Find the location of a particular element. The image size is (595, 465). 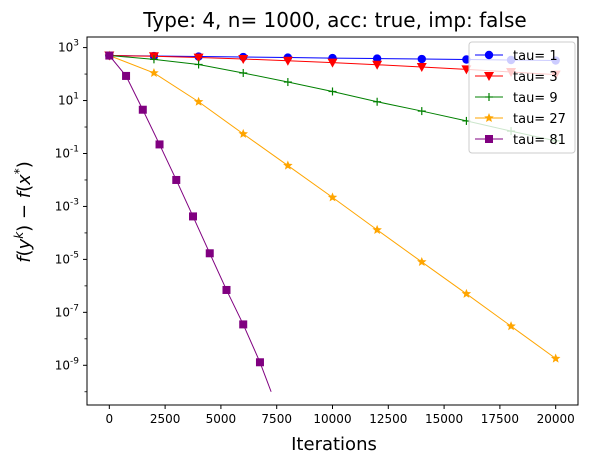

x-axis: 0 2500 5000 7500 10000 12500 15000 17500 20000 is located at coordinates (340, 415).